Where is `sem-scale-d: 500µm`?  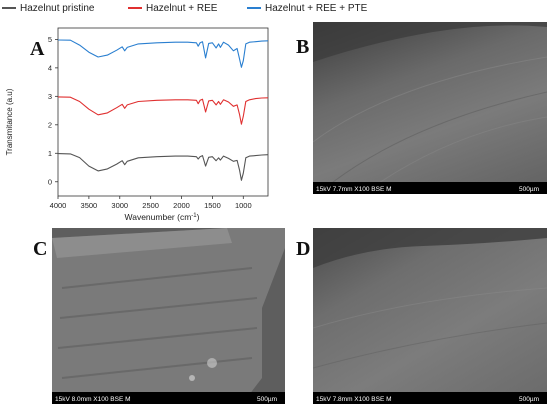
sem-scale-d: 500µm is located at coordinates (528, 399).